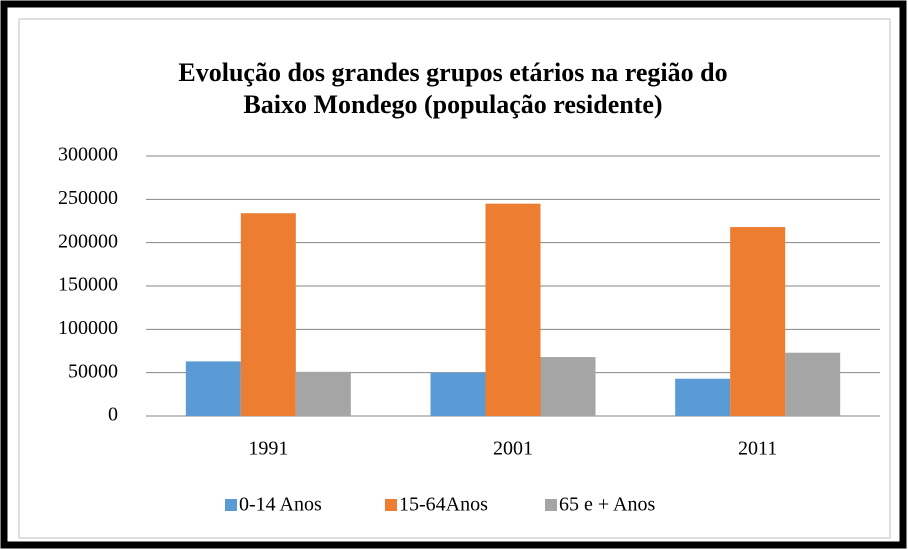 The height and width of the screenshot is (550, 908). I want to click on y-tick-label: 150000, so click(88, 285).